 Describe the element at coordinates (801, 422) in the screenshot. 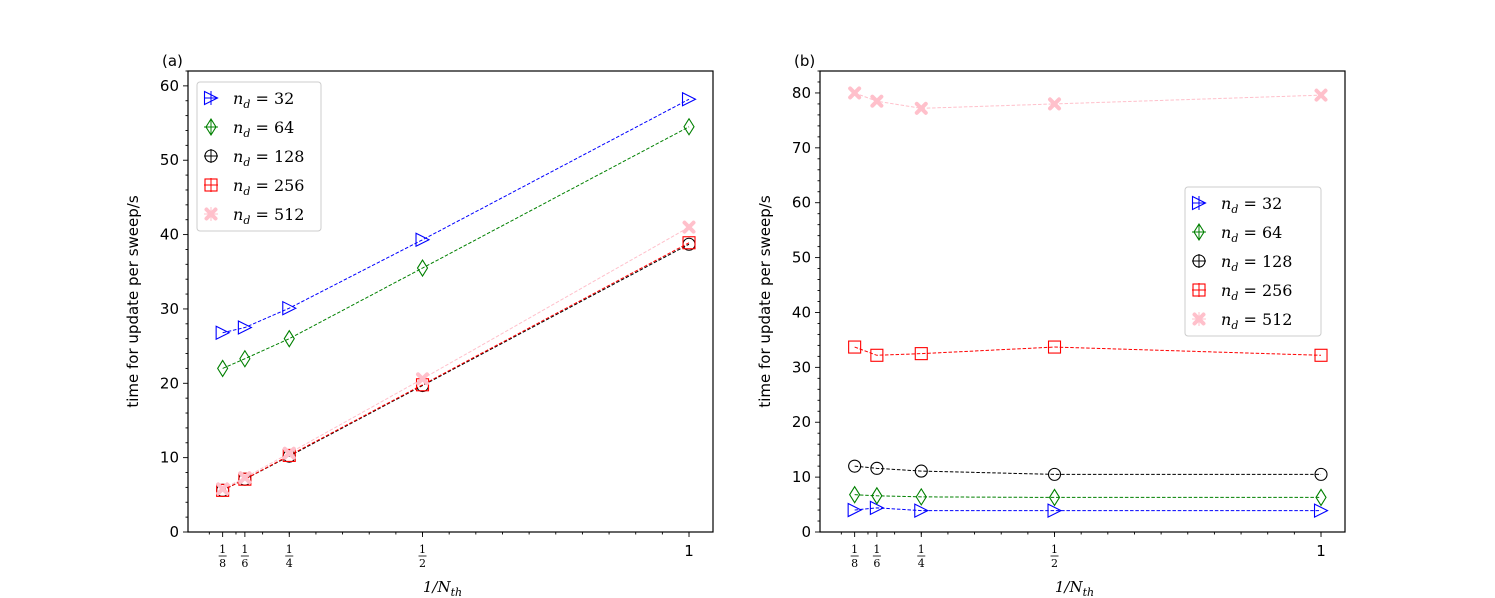

I see `y-tick-label-b-2: 20` at that location.